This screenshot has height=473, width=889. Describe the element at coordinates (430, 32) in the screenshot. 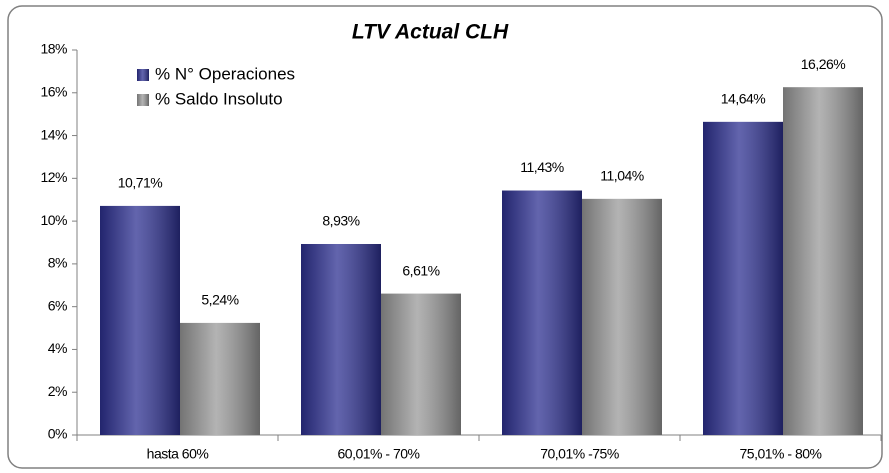

I see `chart-title: LTV Actual CLH` at that location.